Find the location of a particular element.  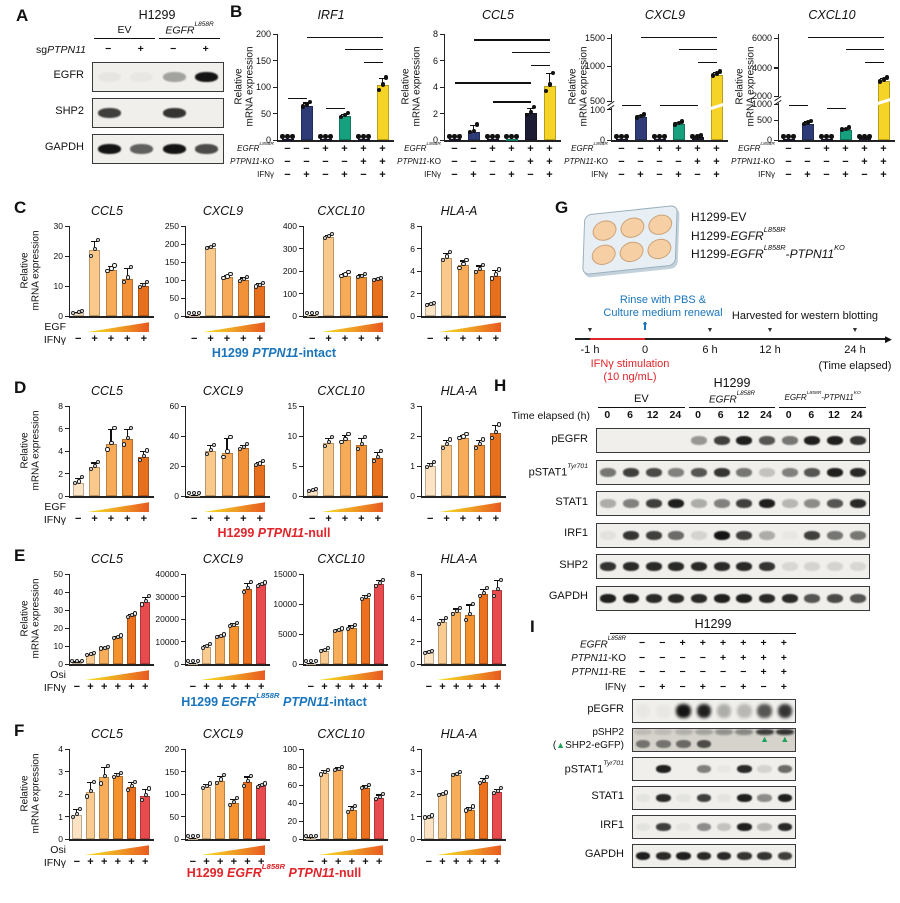

text: -intact is located at coordinates (348, 702).